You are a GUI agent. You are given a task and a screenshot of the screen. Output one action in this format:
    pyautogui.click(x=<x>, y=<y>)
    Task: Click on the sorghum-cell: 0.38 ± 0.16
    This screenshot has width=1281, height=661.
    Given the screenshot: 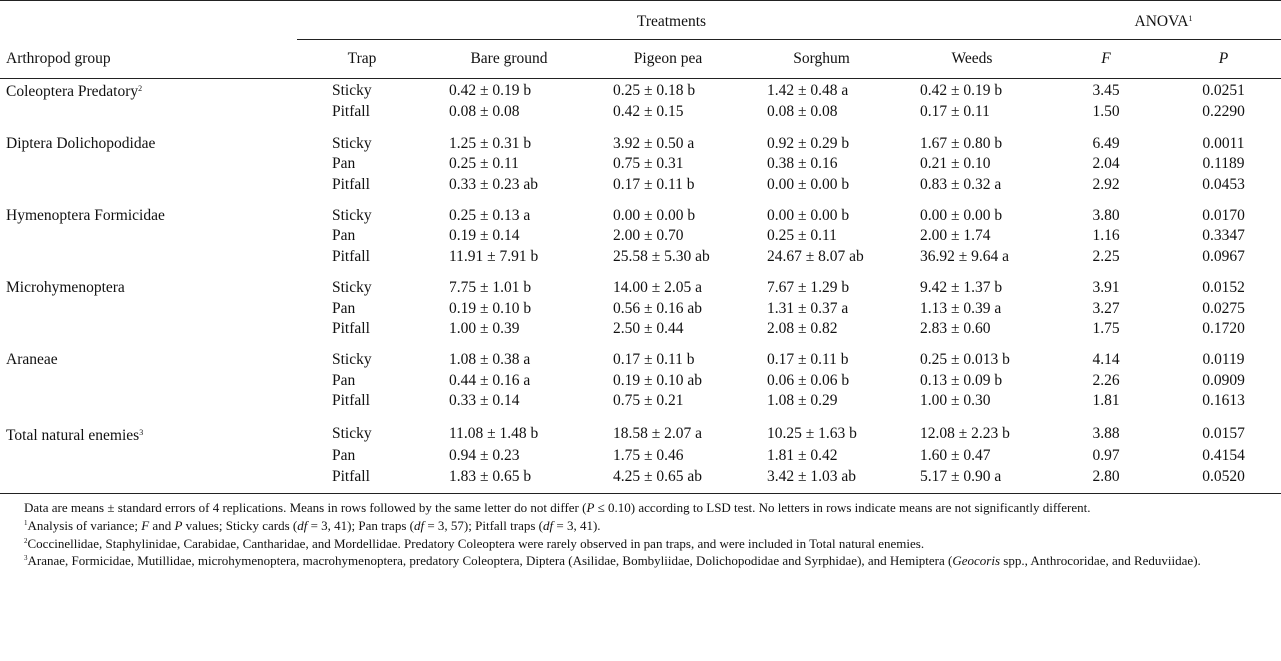 What is the action you would take?
    pyautogui.click(x=802, y=164)
    